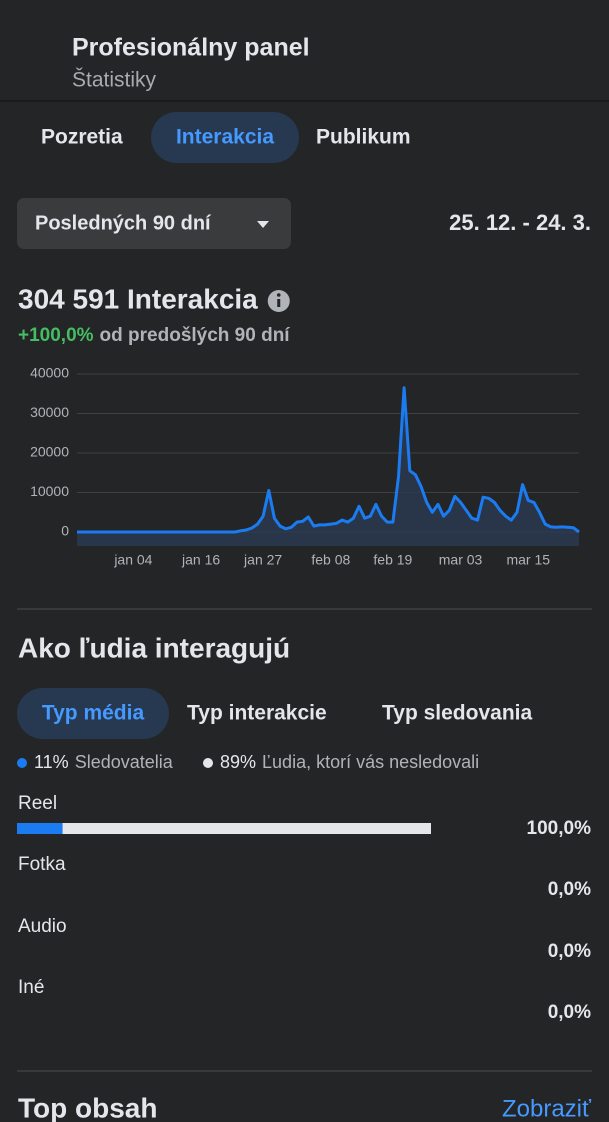 This screenshot has width=609, height=1122. What do you see at coordinates (330, 560) in the screenshot?
I see `x-tick-label: feb 08` at bounding box center [330, 560].